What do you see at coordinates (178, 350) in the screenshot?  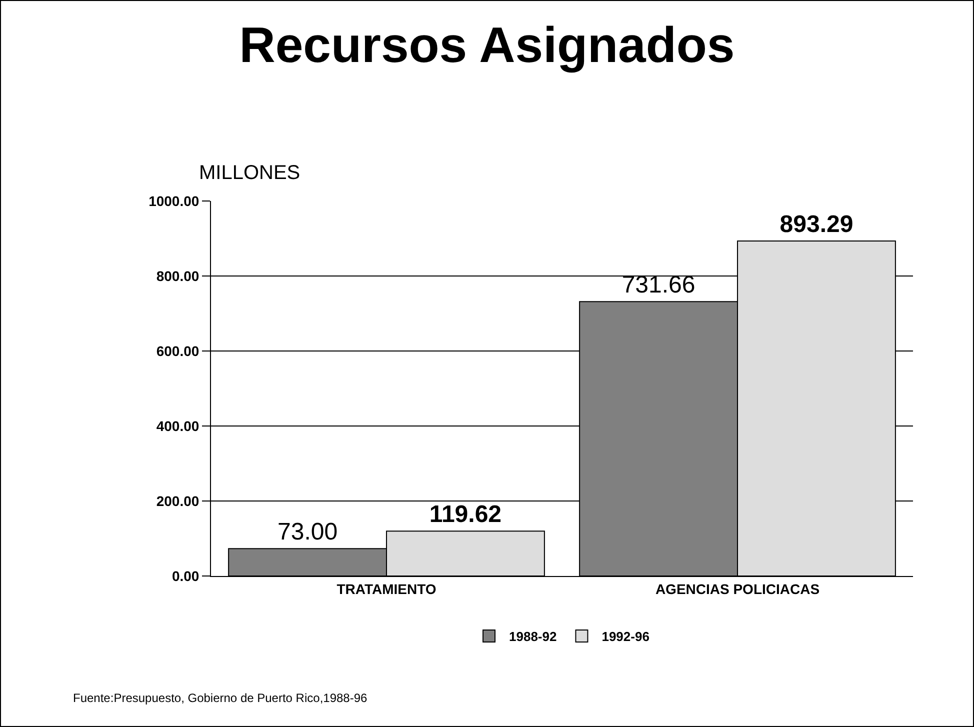 I see `y-tick-label: 600.00` at bounding box center [178, 350].